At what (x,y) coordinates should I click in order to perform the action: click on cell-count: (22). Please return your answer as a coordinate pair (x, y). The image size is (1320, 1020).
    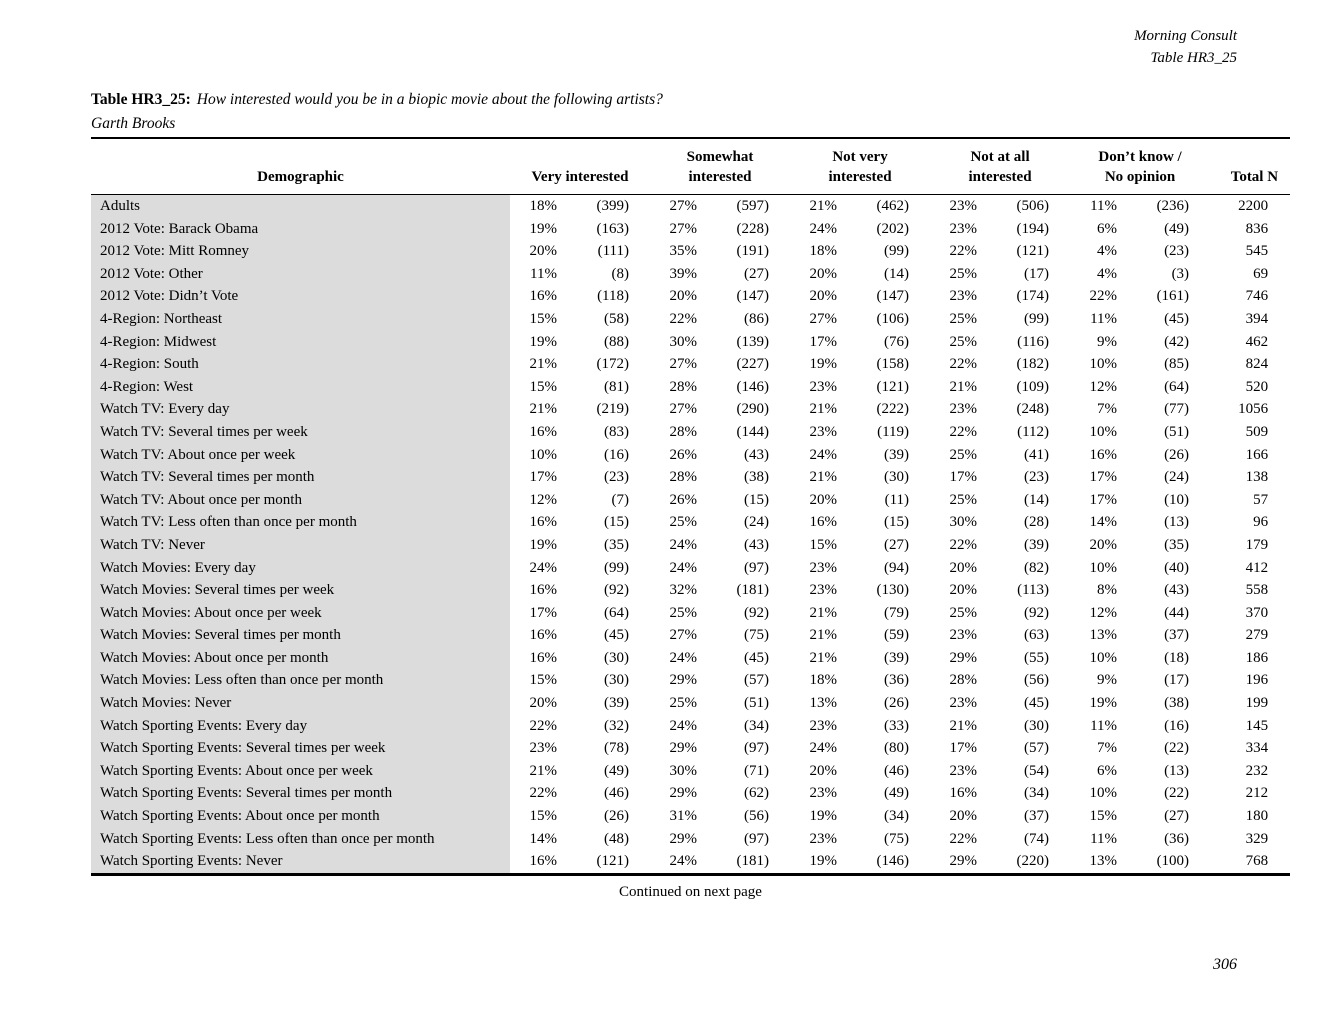
    Looking at the image, I should click on (1177, 748).